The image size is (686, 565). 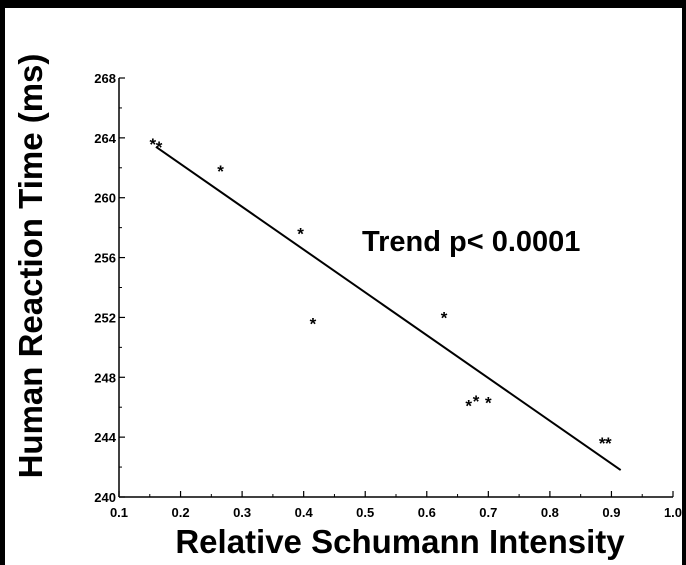 I want to click on x-tick-label: 0.1, so click(x=119, y=512).